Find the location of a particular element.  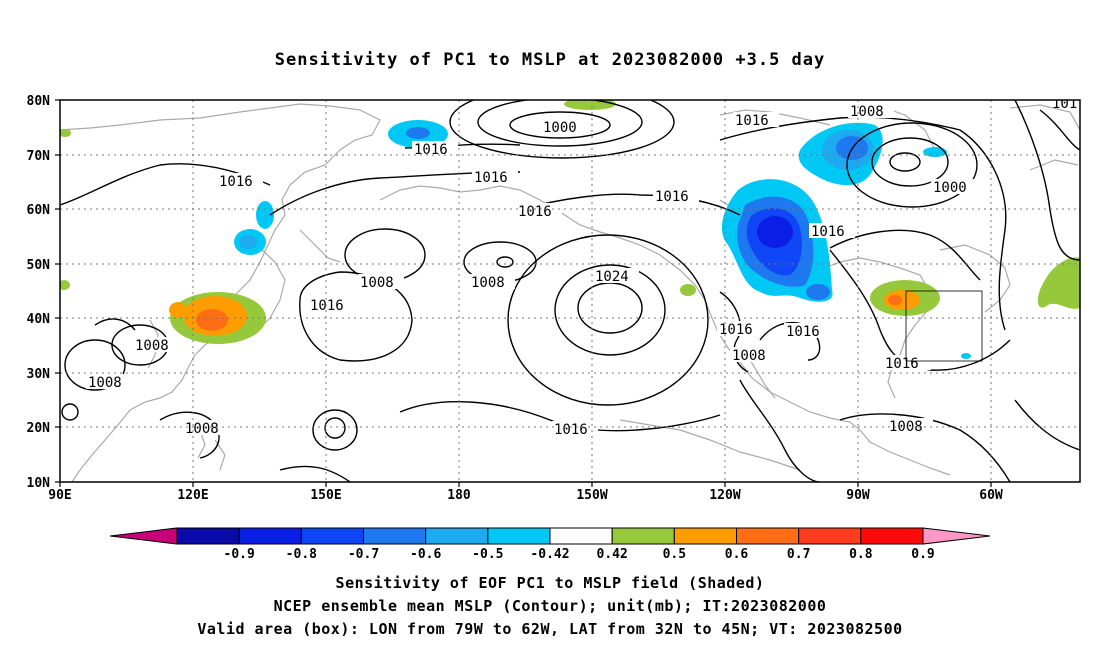

lat-label: 80N is located at coordinates (39, 101).